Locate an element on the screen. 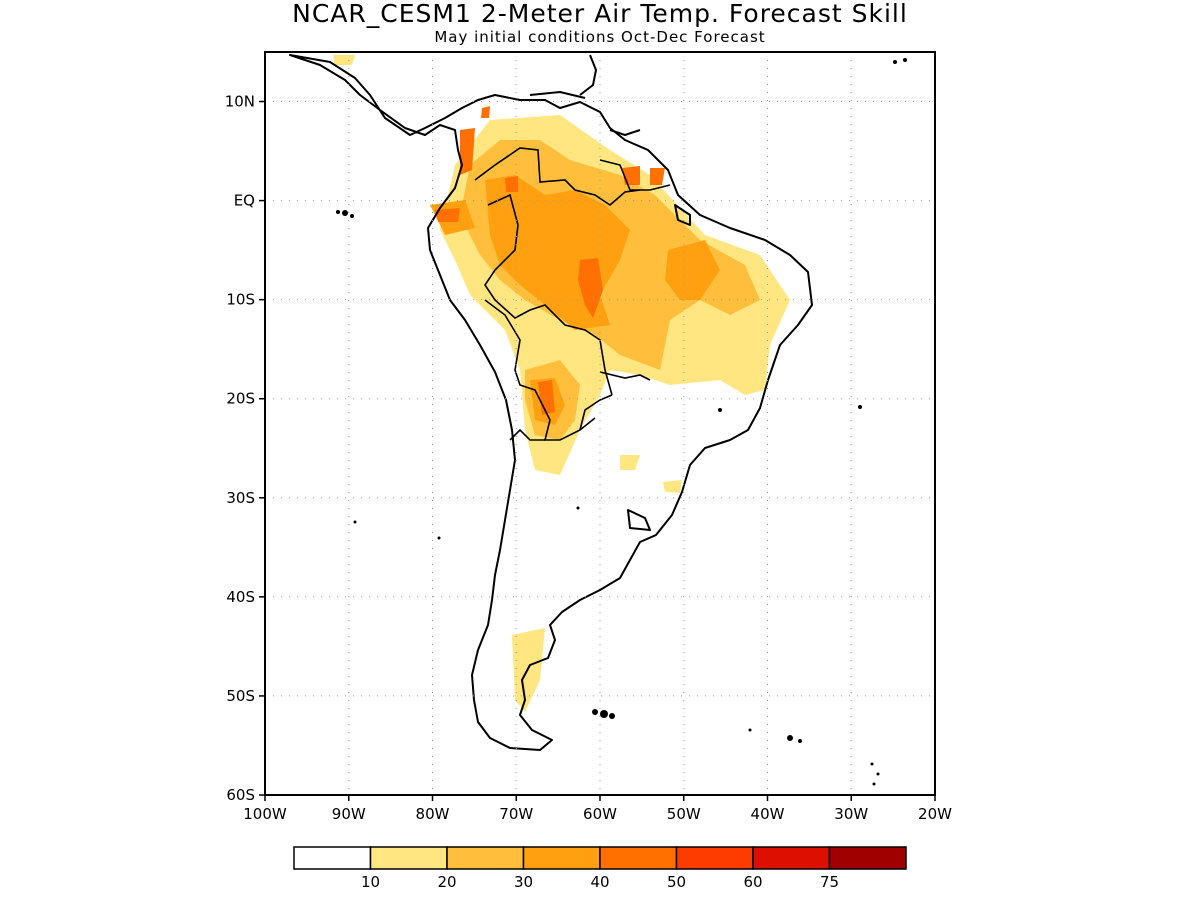 The width and height of the screenshot is (1200, 900). color-legend: 10 20 30 40 50 60 75 is located at coordinates (600, 868).